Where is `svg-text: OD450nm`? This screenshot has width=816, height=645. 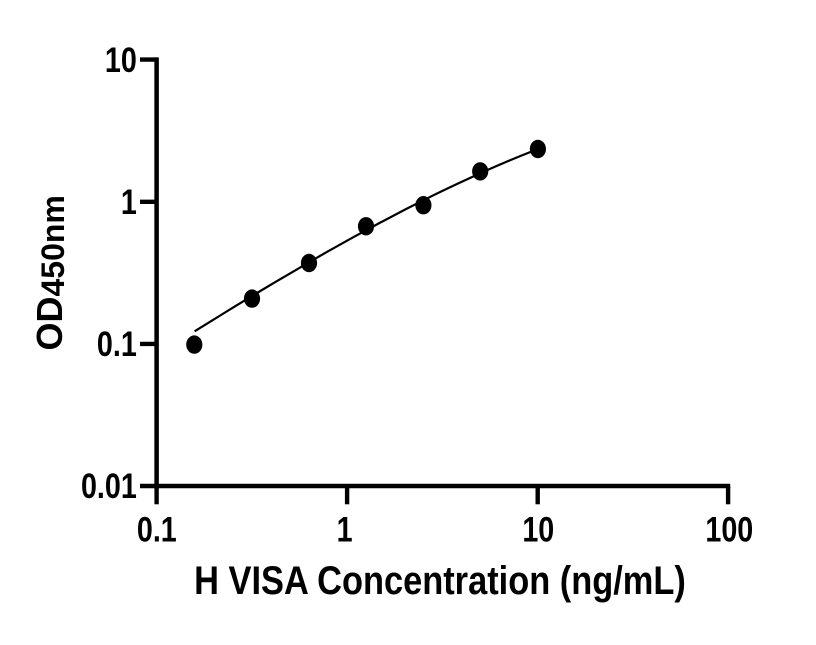
svg-text: OD450nm is located at coordinates (50, 272).